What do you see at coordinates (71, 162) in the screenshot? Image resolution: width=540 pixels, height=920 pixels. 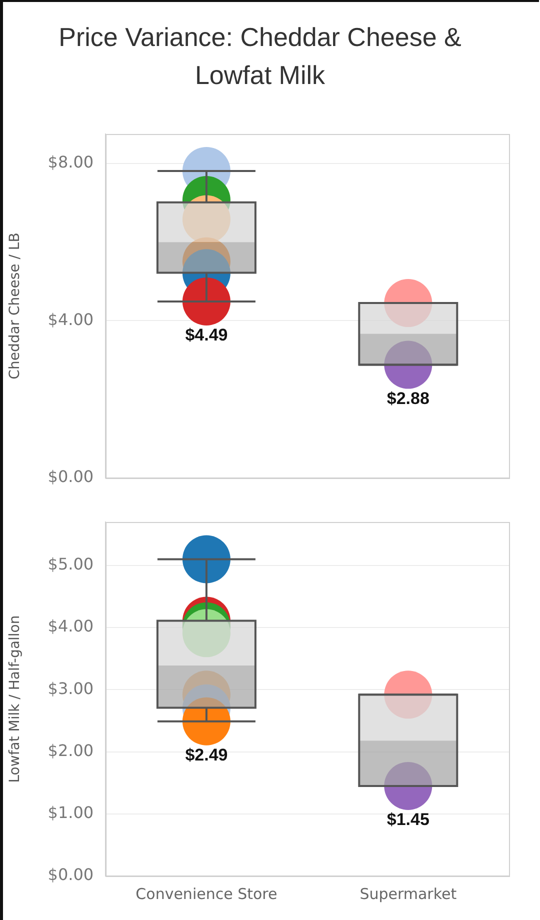 I see `y-tick-label: $8.00` at bounding box center [71, 162].